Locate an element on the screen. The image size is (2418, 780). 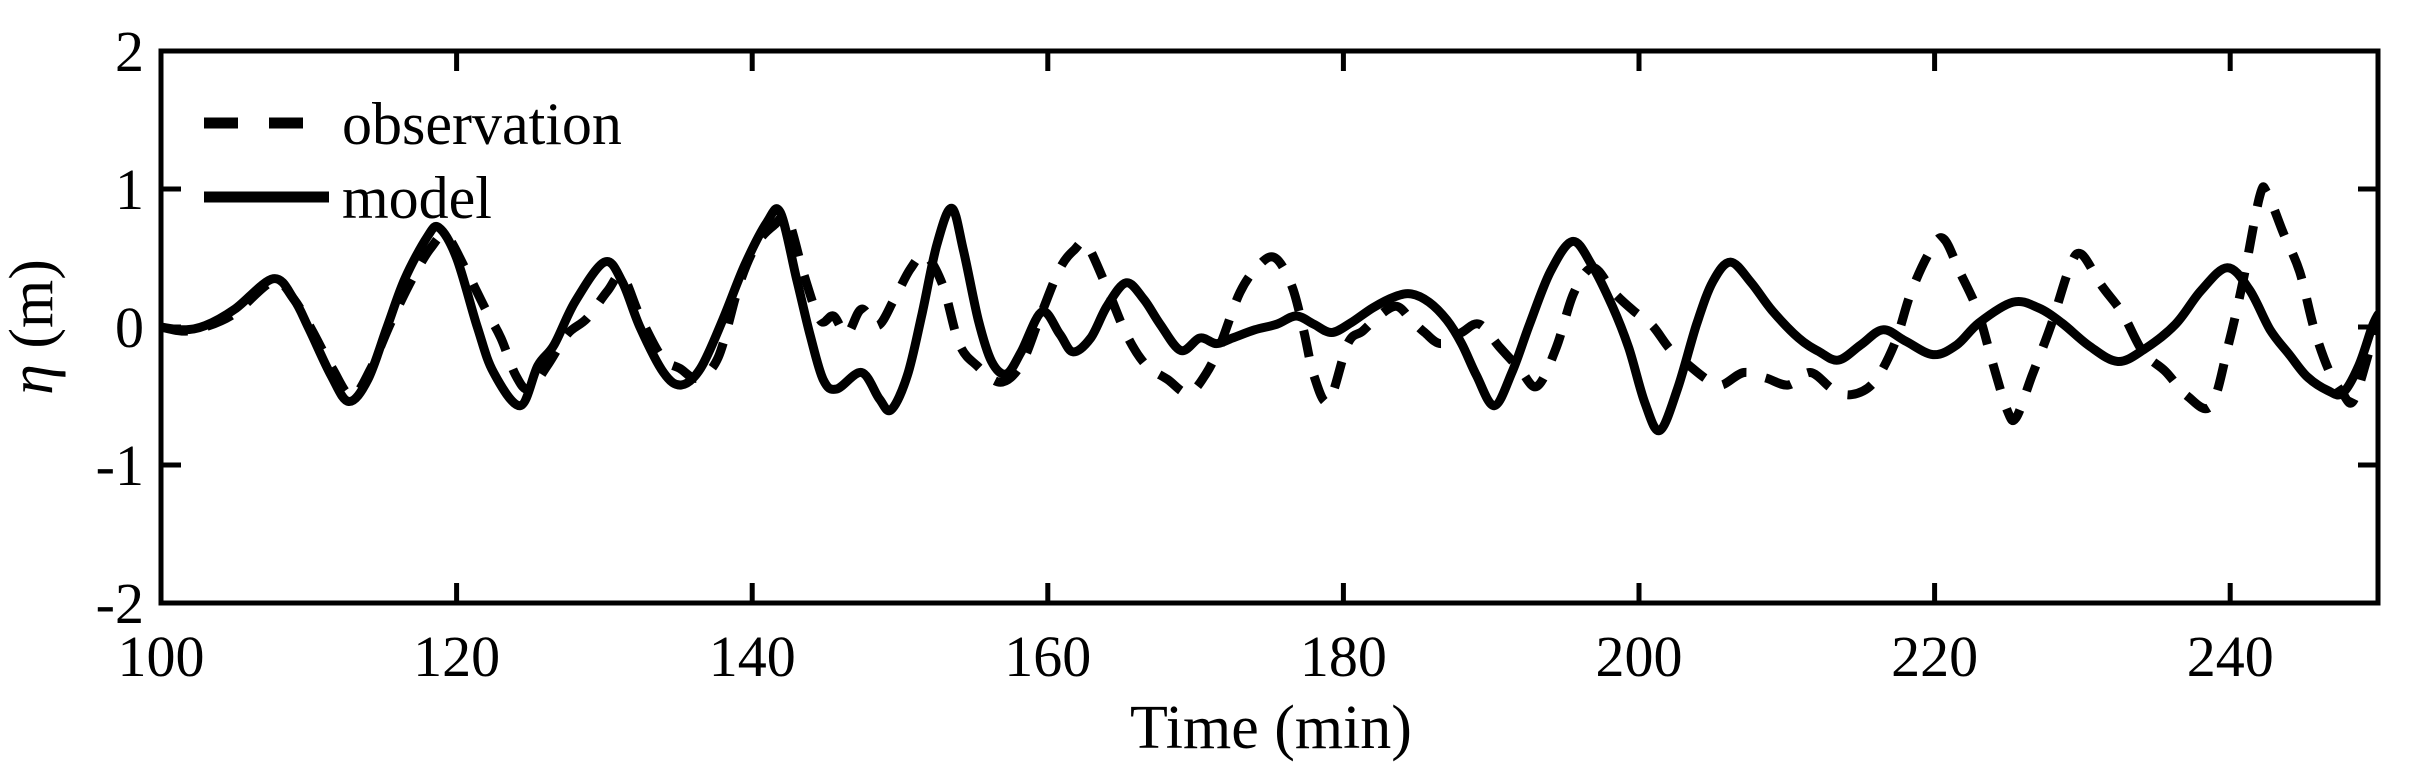
y-tick-label: 1 is located at coordinates (129, 189).